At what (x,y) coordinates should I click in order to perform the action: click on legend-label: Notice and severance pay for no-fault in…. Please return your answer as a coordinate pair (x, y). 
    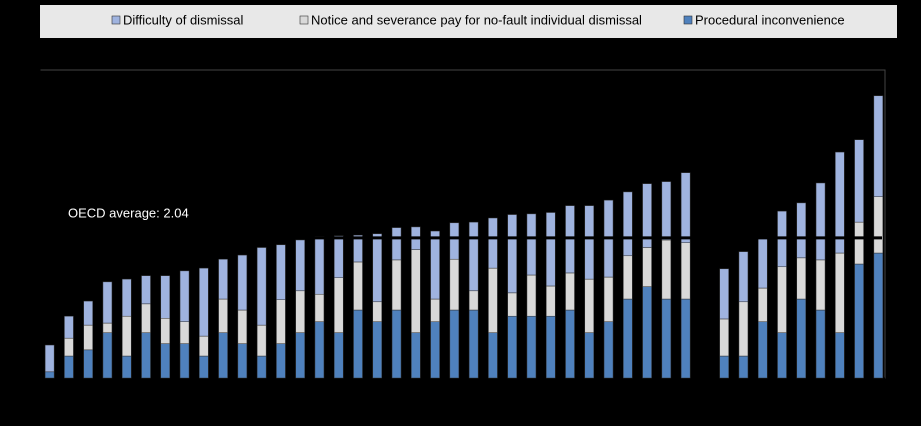
    Looking at the image, I should click on (476, 19).